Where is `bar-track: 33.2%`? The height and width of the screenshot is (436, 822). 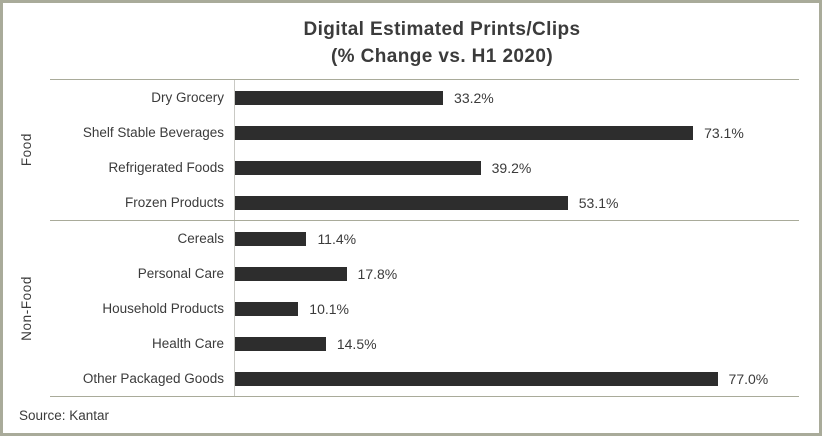 bar-track: 33.2% is located at coordinates (516, 97).